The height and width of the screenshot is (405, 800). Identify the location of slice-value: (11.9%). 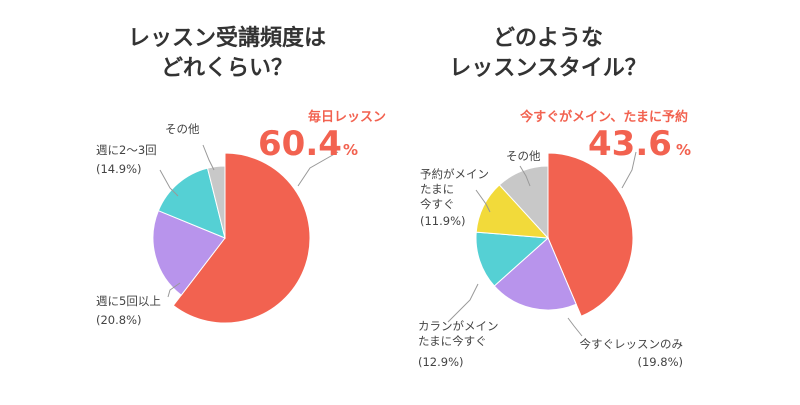
(443, 221).